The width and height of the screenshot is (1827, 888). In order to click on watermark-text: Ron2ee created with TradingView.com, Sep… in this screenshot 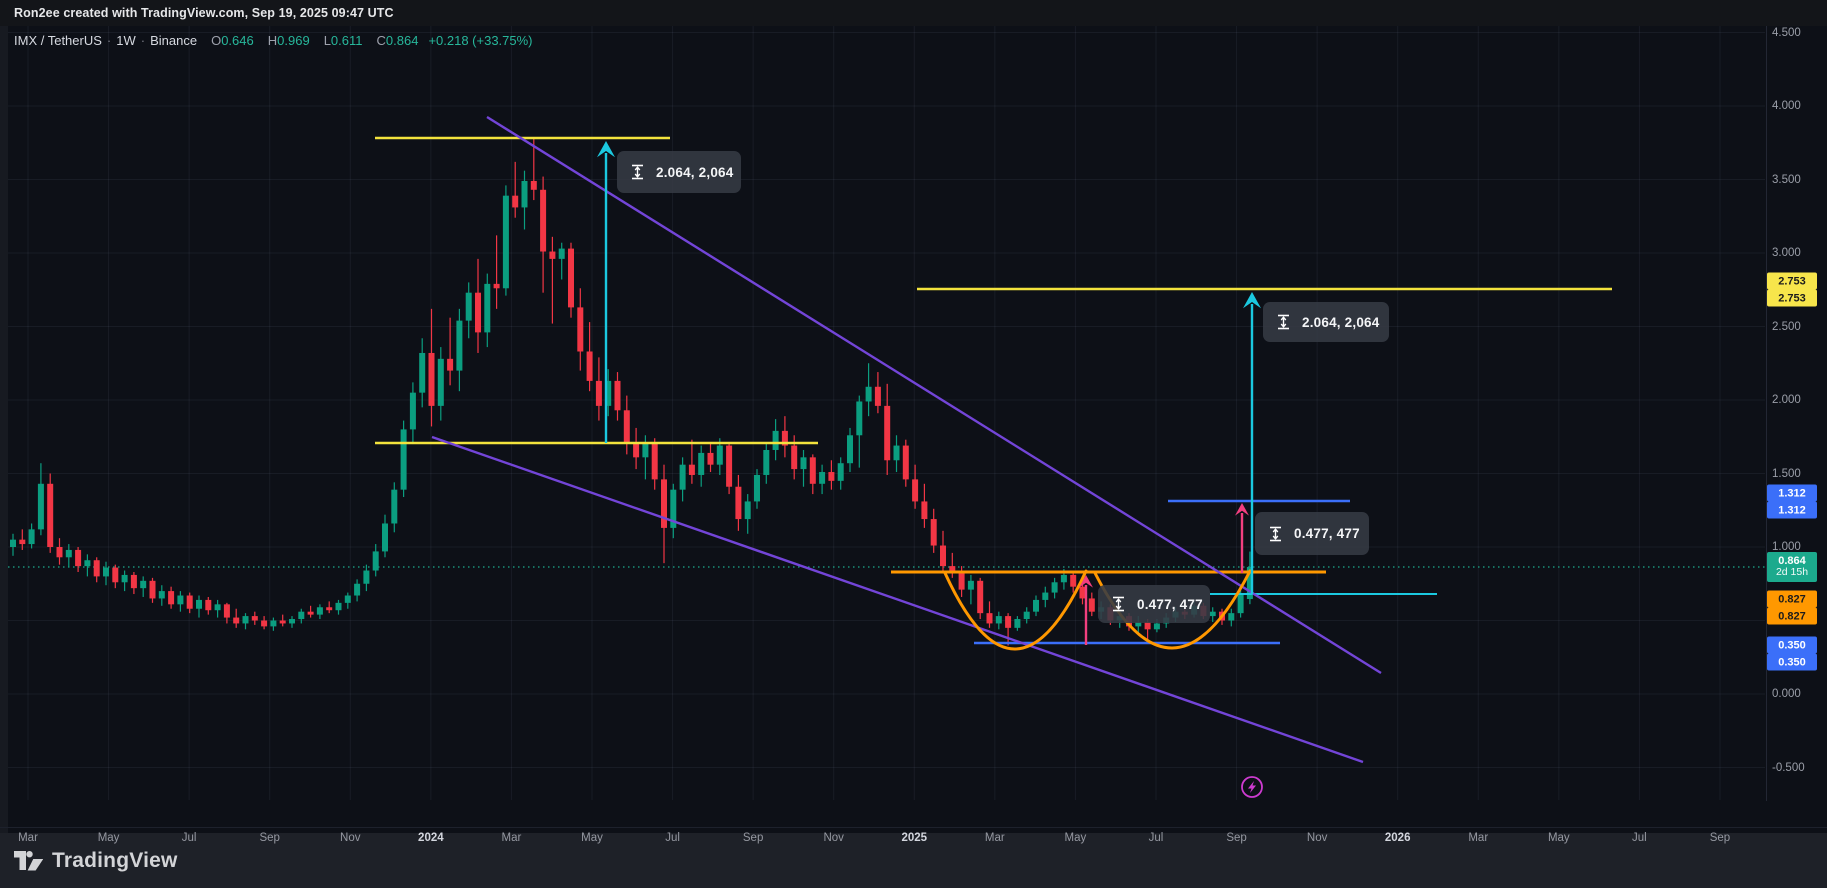, I will do `click(204, 13)`.